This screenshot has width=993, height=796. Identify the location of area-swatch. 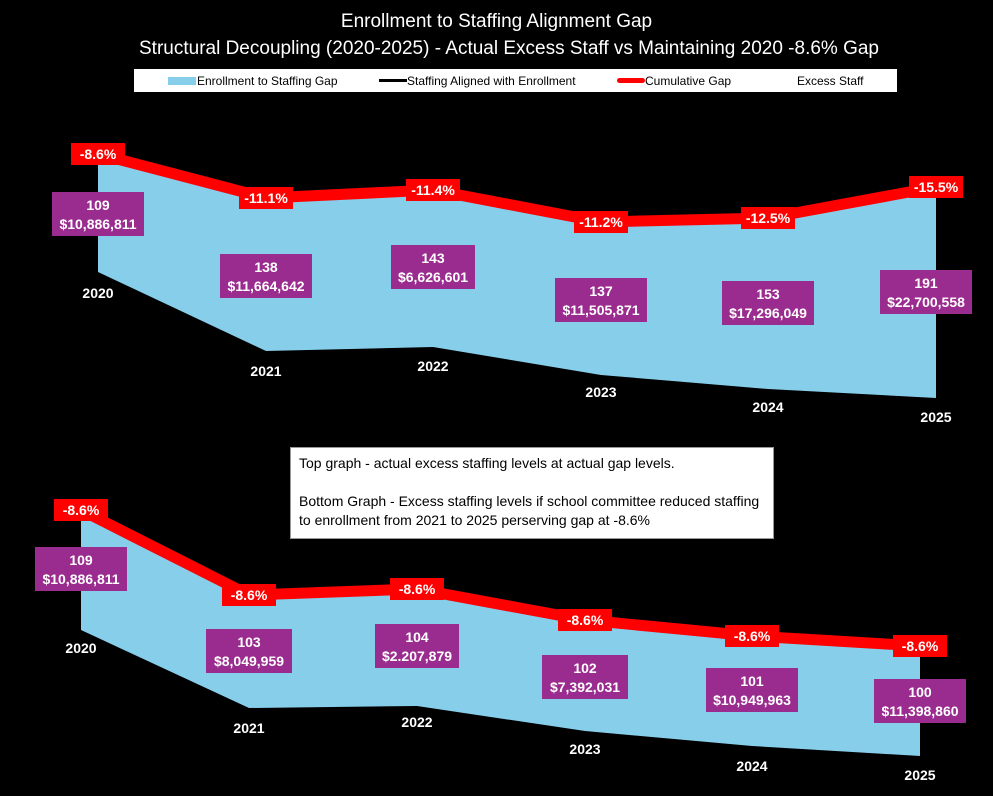
(182, 80).